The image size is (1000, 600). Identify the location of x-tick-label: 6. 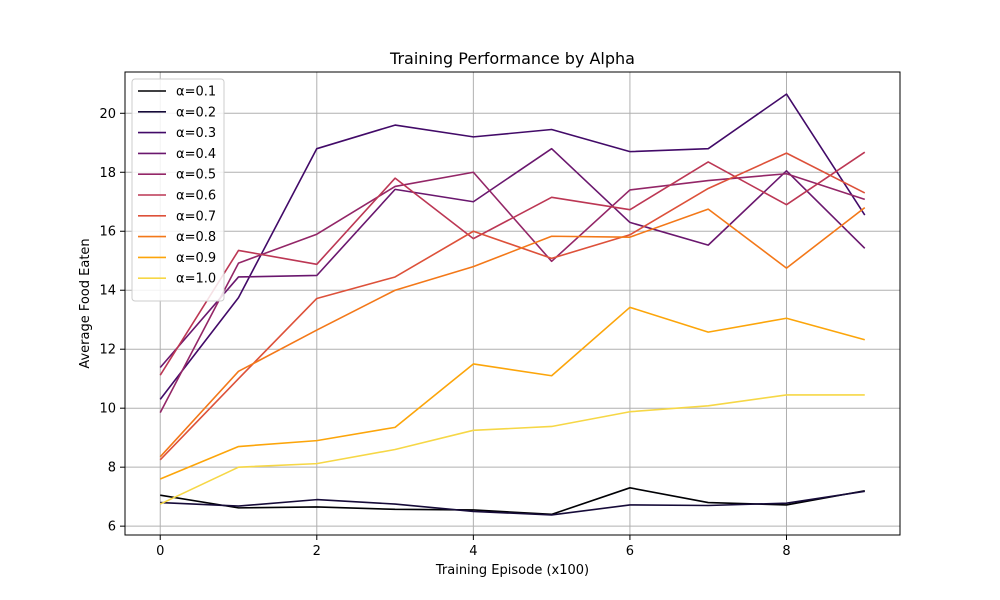
(630, 551).